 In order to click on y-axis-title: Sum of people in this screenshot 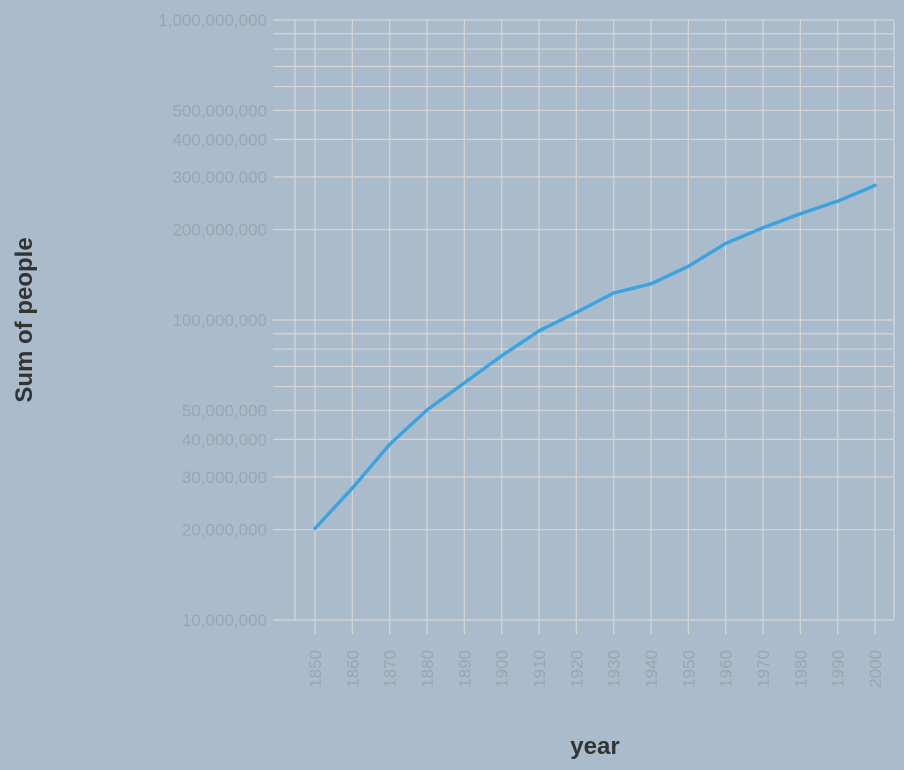, I will do `click(24, 319)`.